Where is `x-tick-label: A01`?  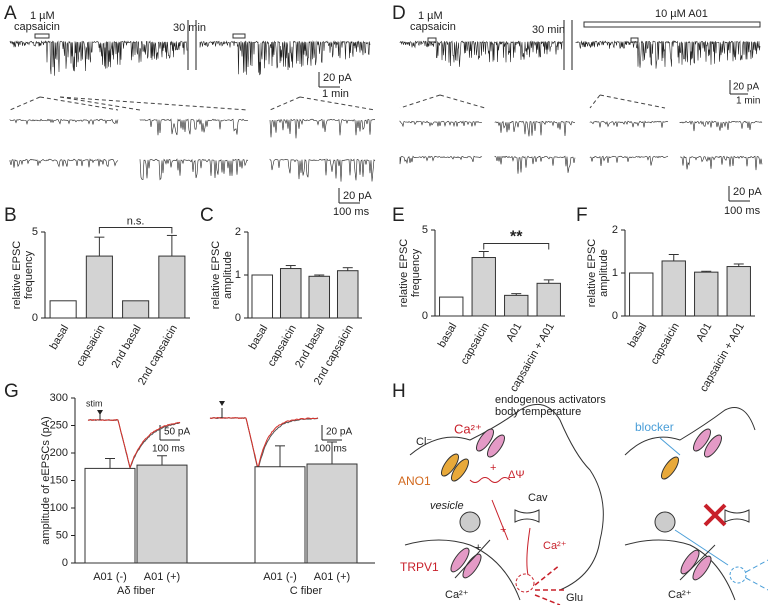 x-tick-label: A01 is located at coordinates (514, 332).